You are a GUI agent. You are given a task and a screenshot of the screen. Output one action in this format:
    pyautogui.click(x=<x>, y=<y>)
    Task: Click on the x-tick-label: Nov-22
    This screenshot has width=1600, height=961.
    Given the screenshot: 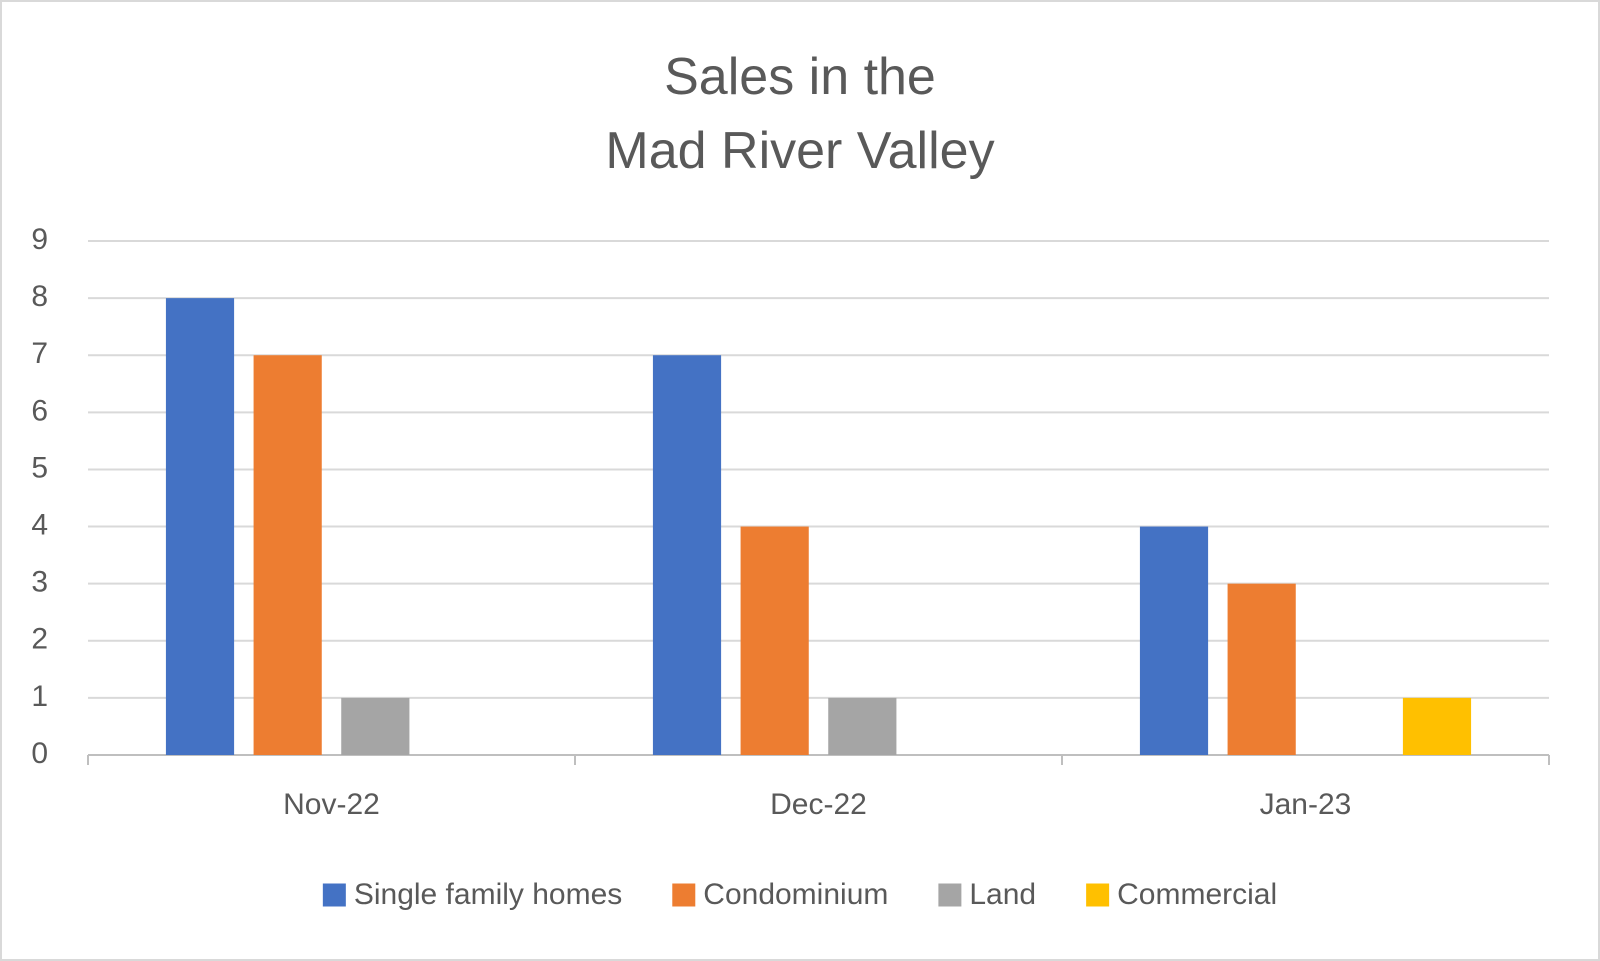 What is the action you would take?
    pyautogui.click(x=331, y=804)
    